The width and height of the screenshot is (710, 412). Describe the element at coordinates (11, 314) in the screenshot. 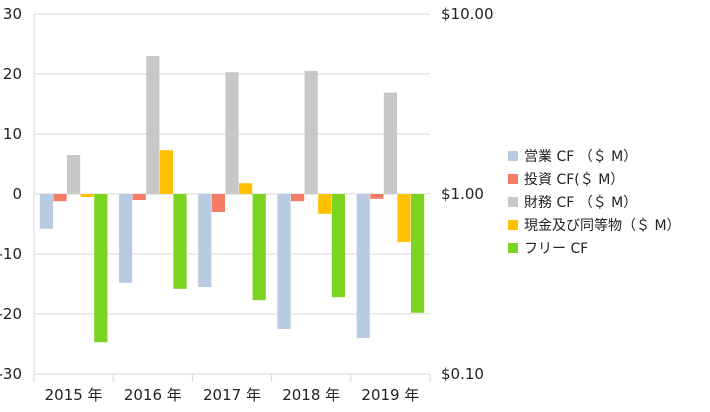

I see `y-tick-label: -20` at that location.